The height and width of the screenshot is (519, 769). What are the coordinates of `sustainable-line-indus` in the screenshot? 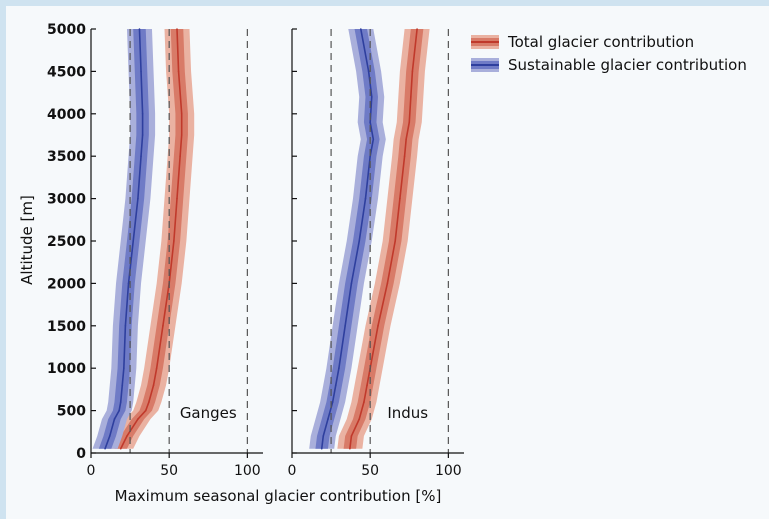 It's located at (347, 238).